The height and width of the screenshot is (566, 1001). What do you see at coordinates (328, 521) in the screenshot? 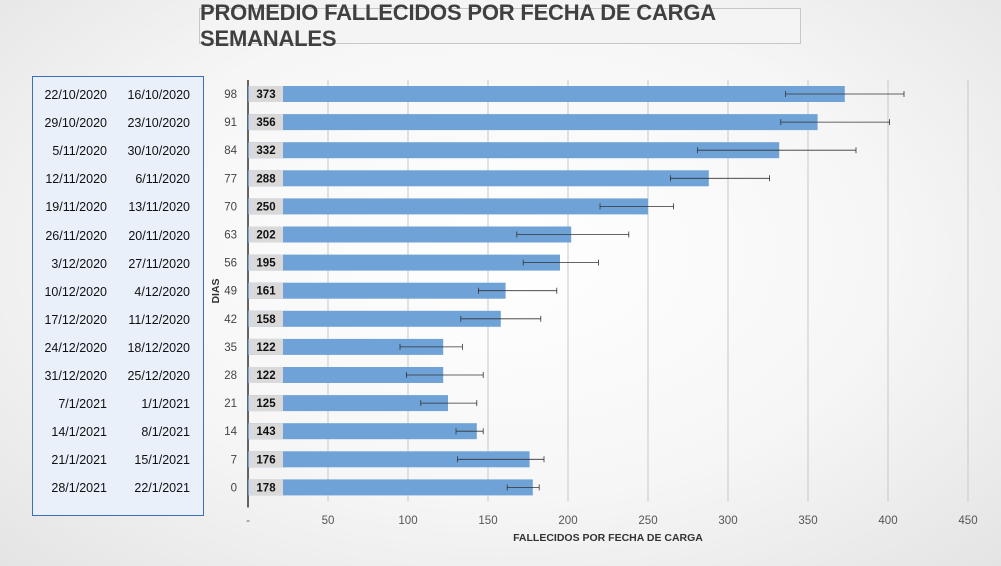
I see `x-tick-label: 50` at bounding box center [328, 521].